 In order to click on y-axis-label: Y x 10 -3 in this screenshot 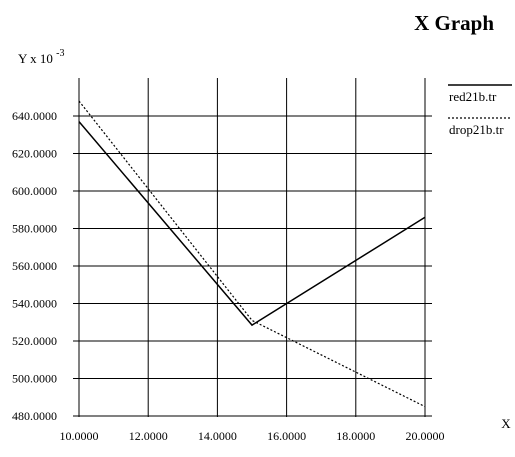, I will do `click(41, 57)`.